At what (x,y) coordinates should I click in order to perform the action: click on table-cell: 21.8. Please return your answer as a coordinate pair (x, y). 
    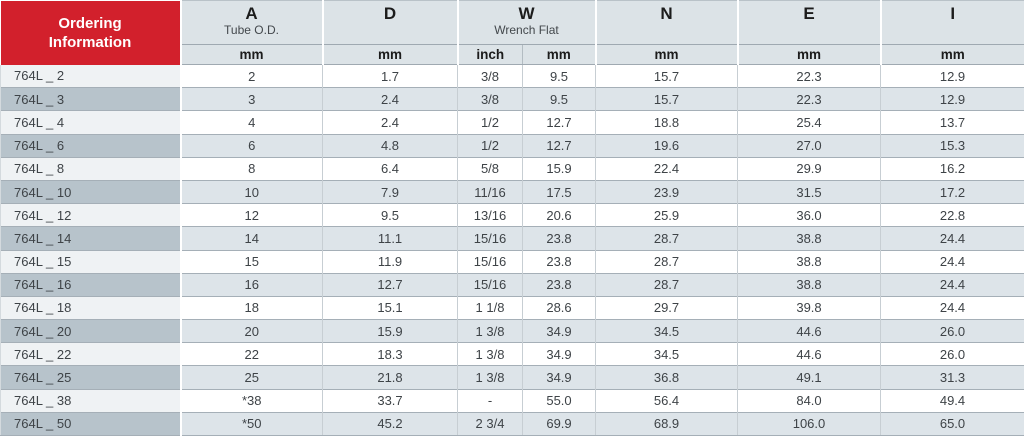
    Looking at the image, I should click on (390, 377).